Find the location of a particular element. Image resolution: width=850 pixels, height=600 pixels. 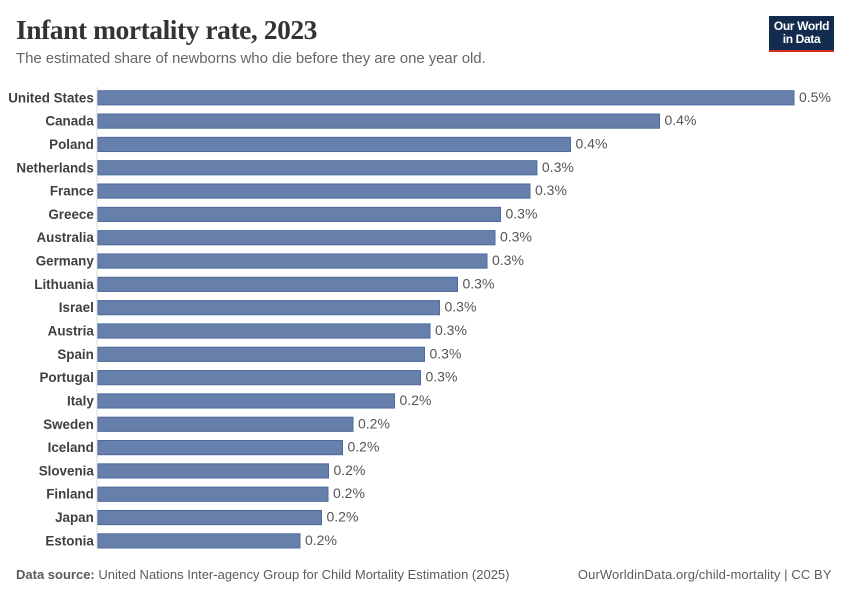

svg-text: Israel is located at coordinates (76, 307).